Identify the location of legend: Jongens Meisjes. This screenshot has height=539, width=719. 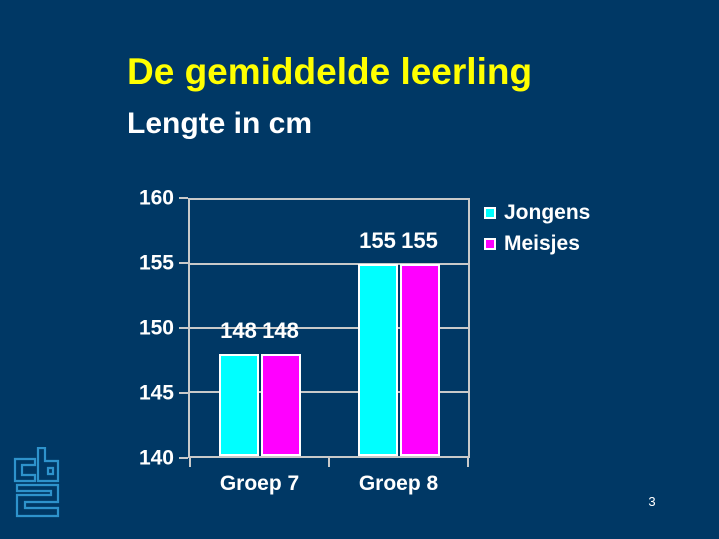
(537, 232).